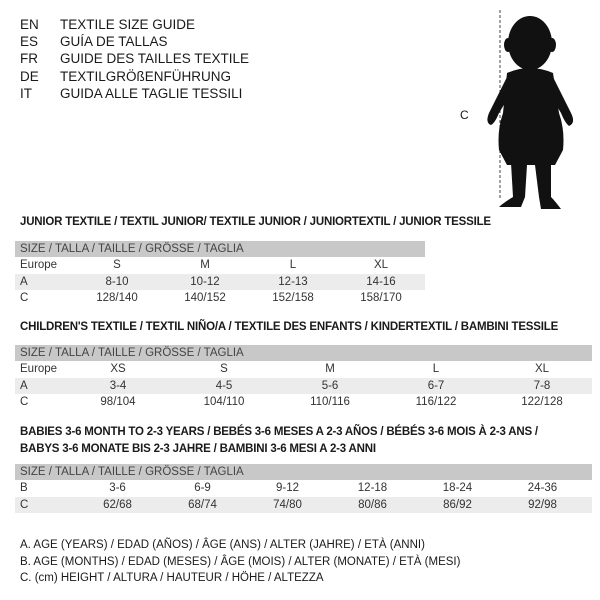 The height and width of the screenshot is (600, 600). Describe the element at coordinates (118, 385) in the screenshot. I see `cell: 3-4` at that location.